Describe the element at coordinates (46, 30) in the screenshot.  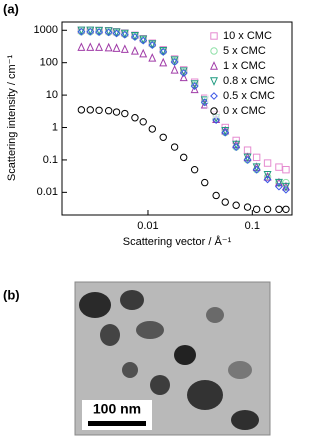
I see `y-tick-label: 1000` at that location.